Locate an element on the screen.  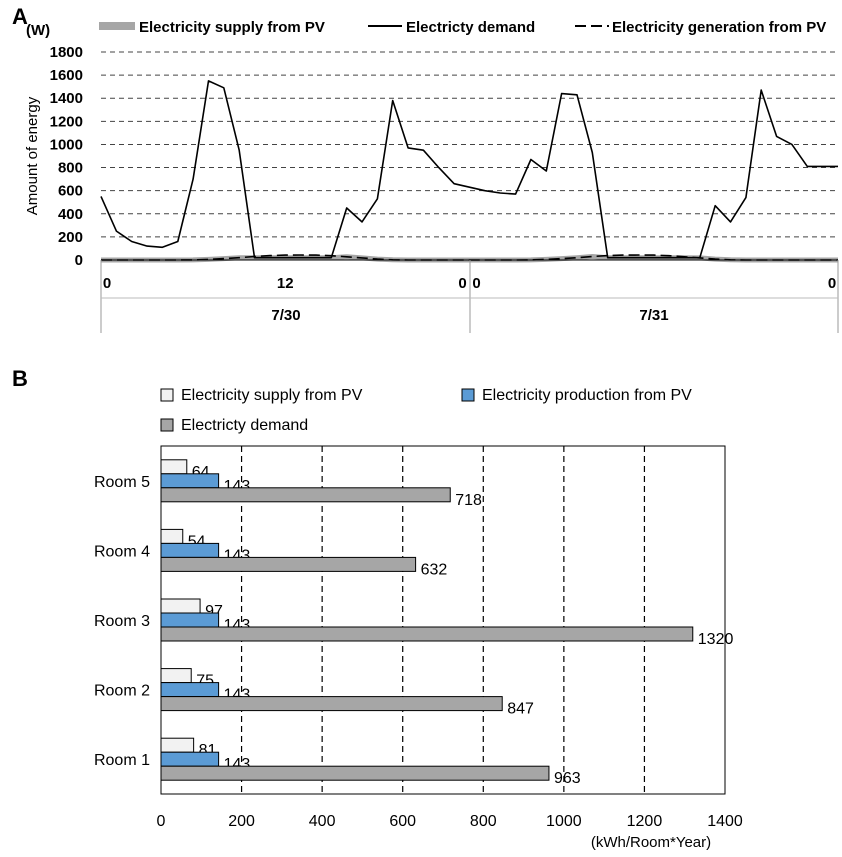
date-label-7-31: 7/31 is located at coordinates (653, 315).